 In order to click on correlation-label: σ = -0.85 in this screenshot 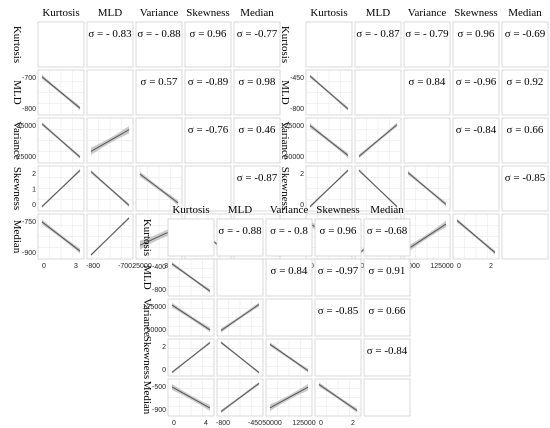, I will do `click(525, 178)`.